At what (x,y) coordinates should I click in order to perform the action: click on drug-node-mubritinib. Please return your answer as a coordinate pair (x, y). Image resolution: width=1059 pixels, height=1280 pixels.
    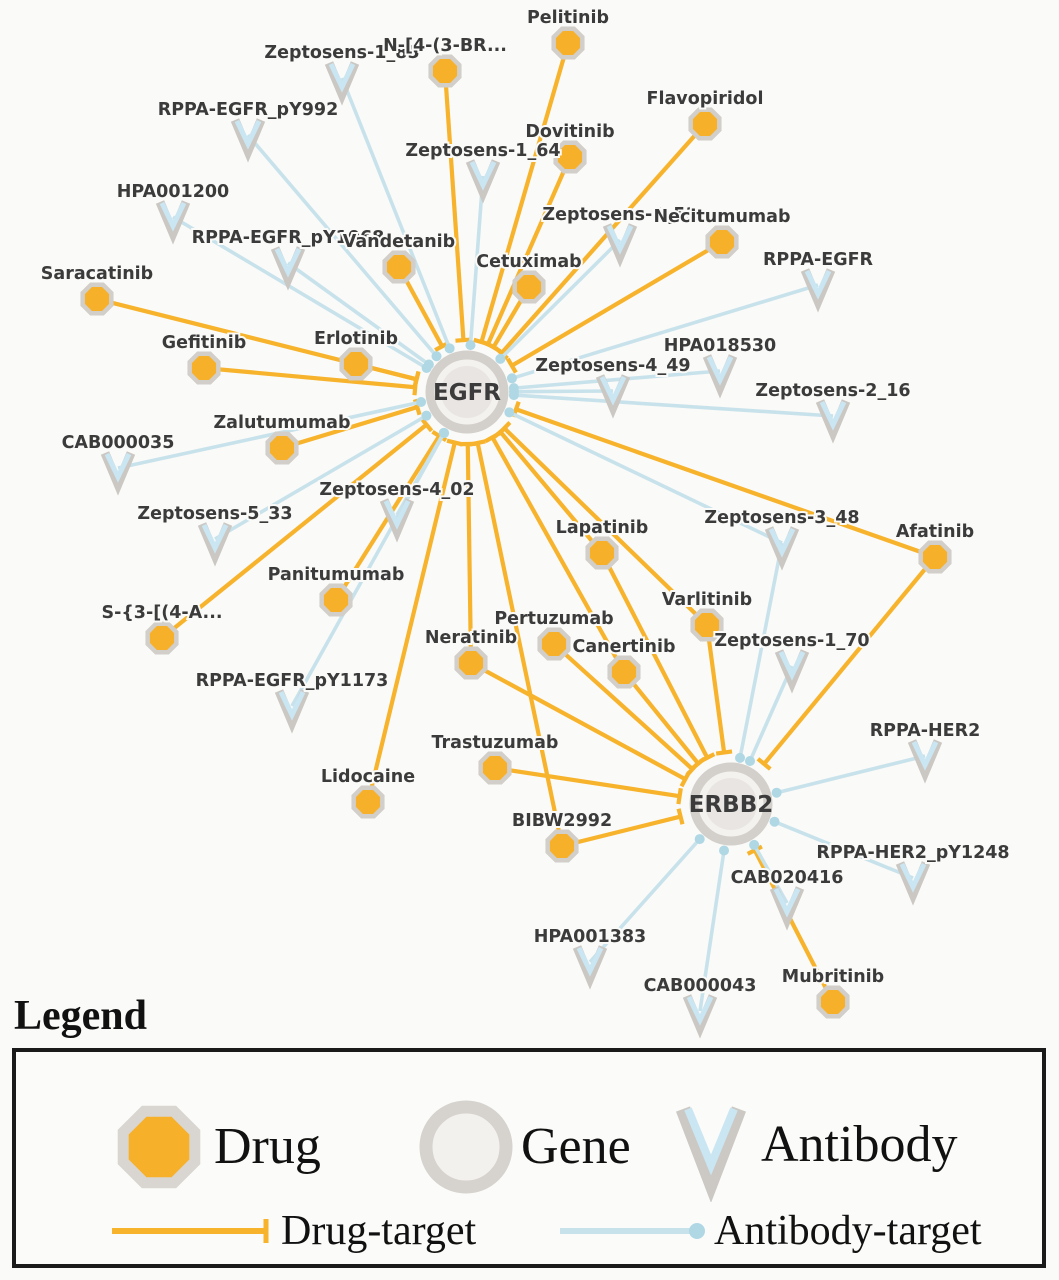
    Looking at the image, I should click on (833, 1002).